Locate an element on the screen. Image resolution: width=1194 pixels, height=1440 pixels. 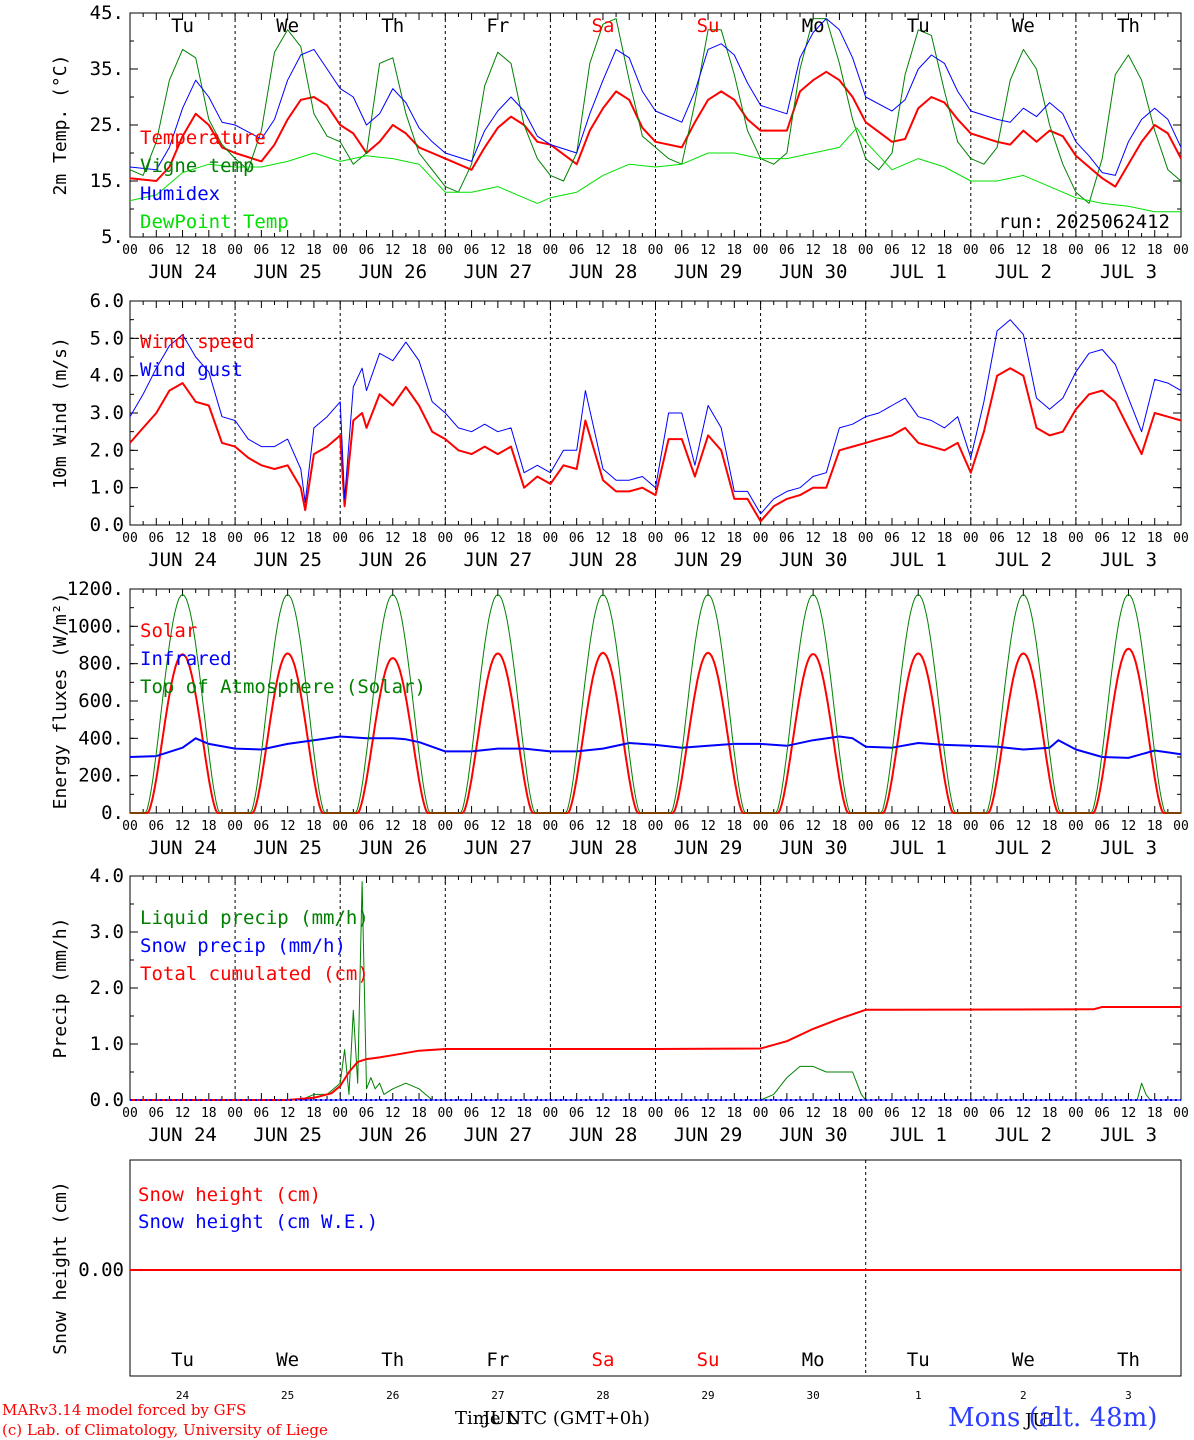
weekday-label: Mo is located at coordinates (813, 1360).